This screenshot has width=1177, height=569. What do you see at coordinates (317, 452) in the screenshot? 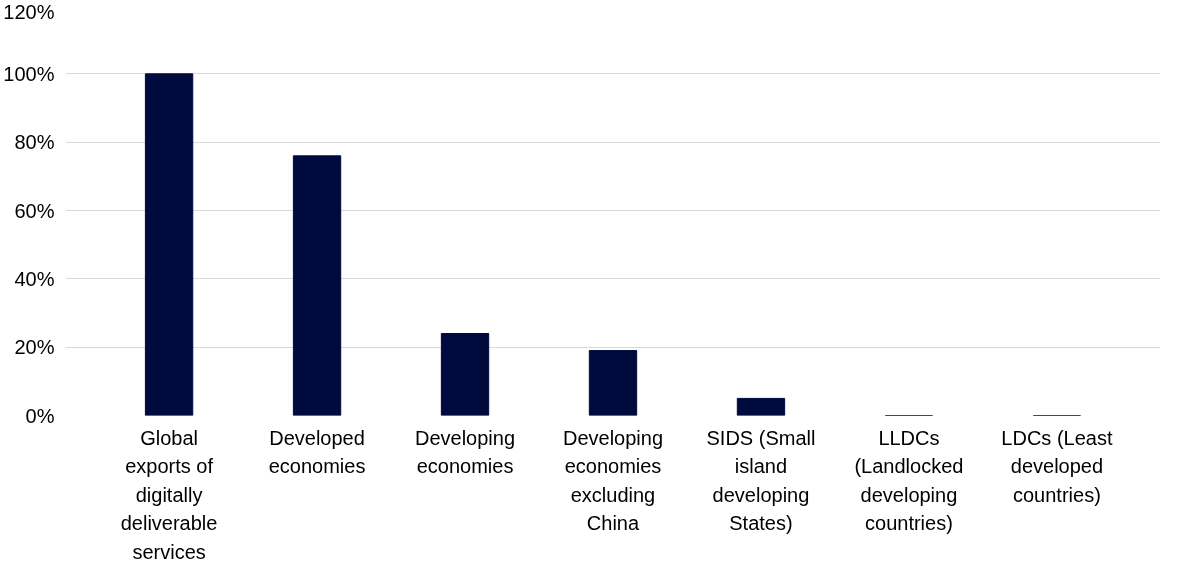
I see `x-tick-label: Developed economies` at bounding box center [317, 452].